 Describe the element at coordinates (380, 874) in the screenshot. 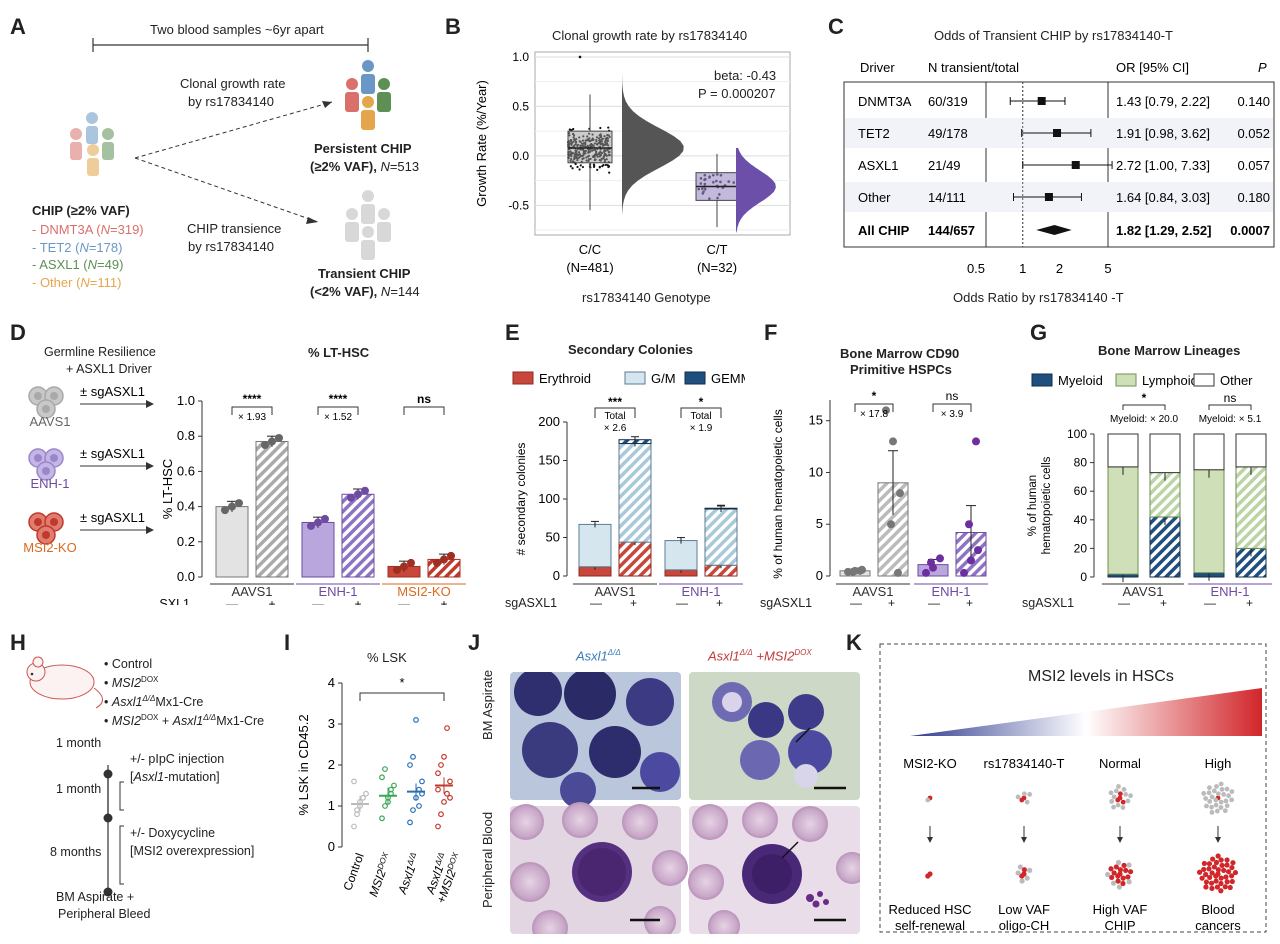

I see `i-xlabel: MSI2DOX` at that location.